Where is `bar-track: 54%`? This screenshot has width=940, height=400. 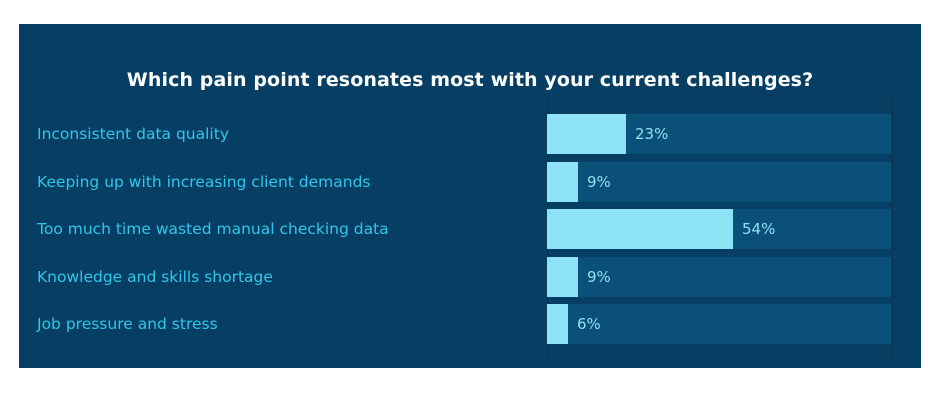
bar-track: 54% is located at coordinates (719, 229).